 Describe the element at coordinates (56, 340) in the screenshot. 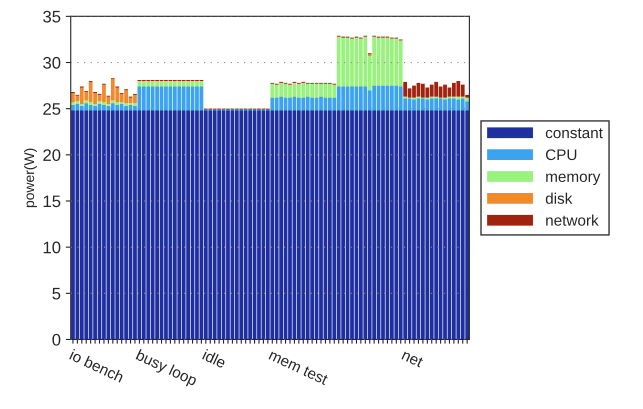

I see `y-tick-label: 0` at that location.